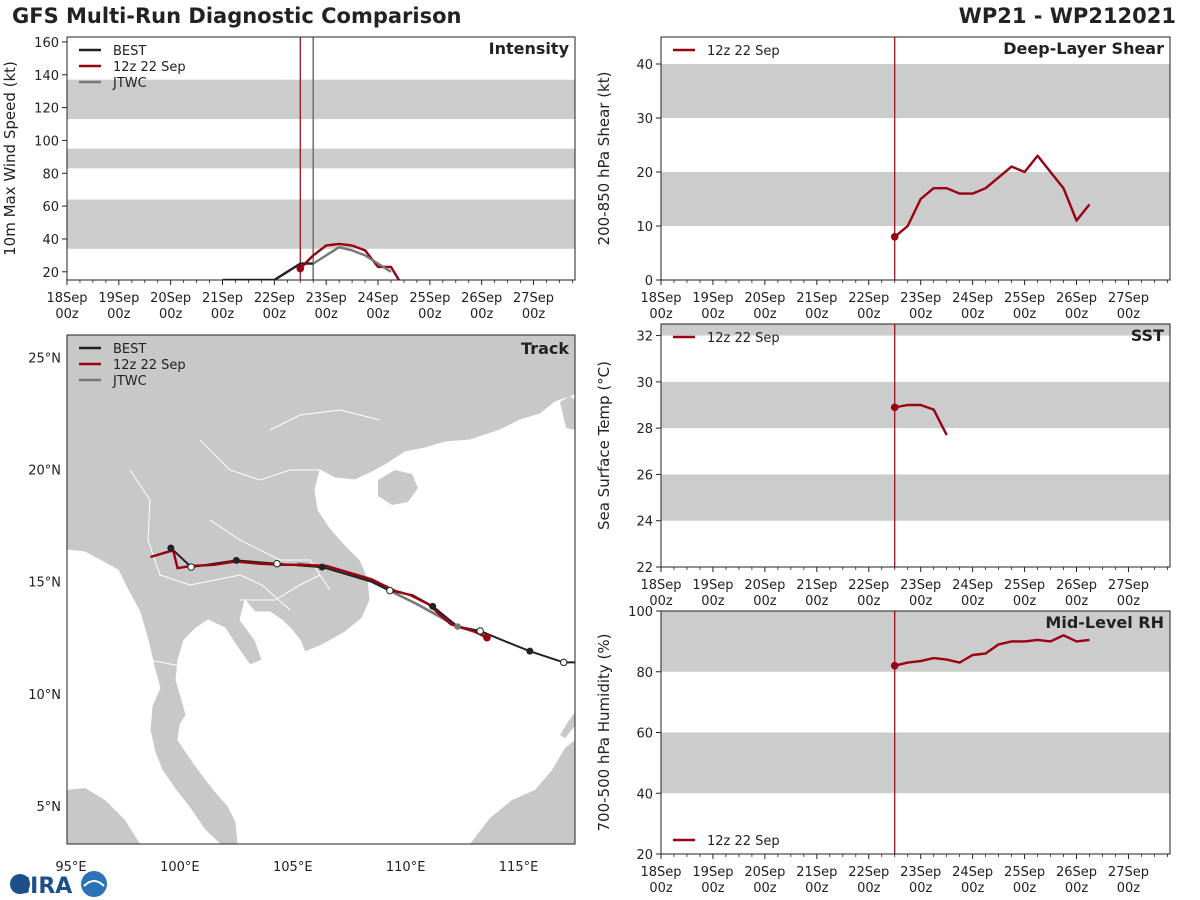  What do you see at coordinates (649, 281) in the screenshot?
I see `shear-ytick-label: 0` at bounding box center [649, 281].